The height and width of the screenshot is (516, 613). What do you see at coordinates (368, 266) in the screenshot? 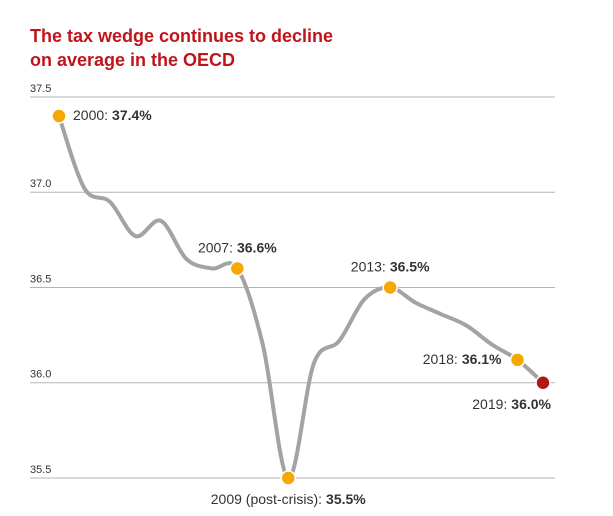
I see `label-prefix: 2013:` at bounding box center [368, 266].